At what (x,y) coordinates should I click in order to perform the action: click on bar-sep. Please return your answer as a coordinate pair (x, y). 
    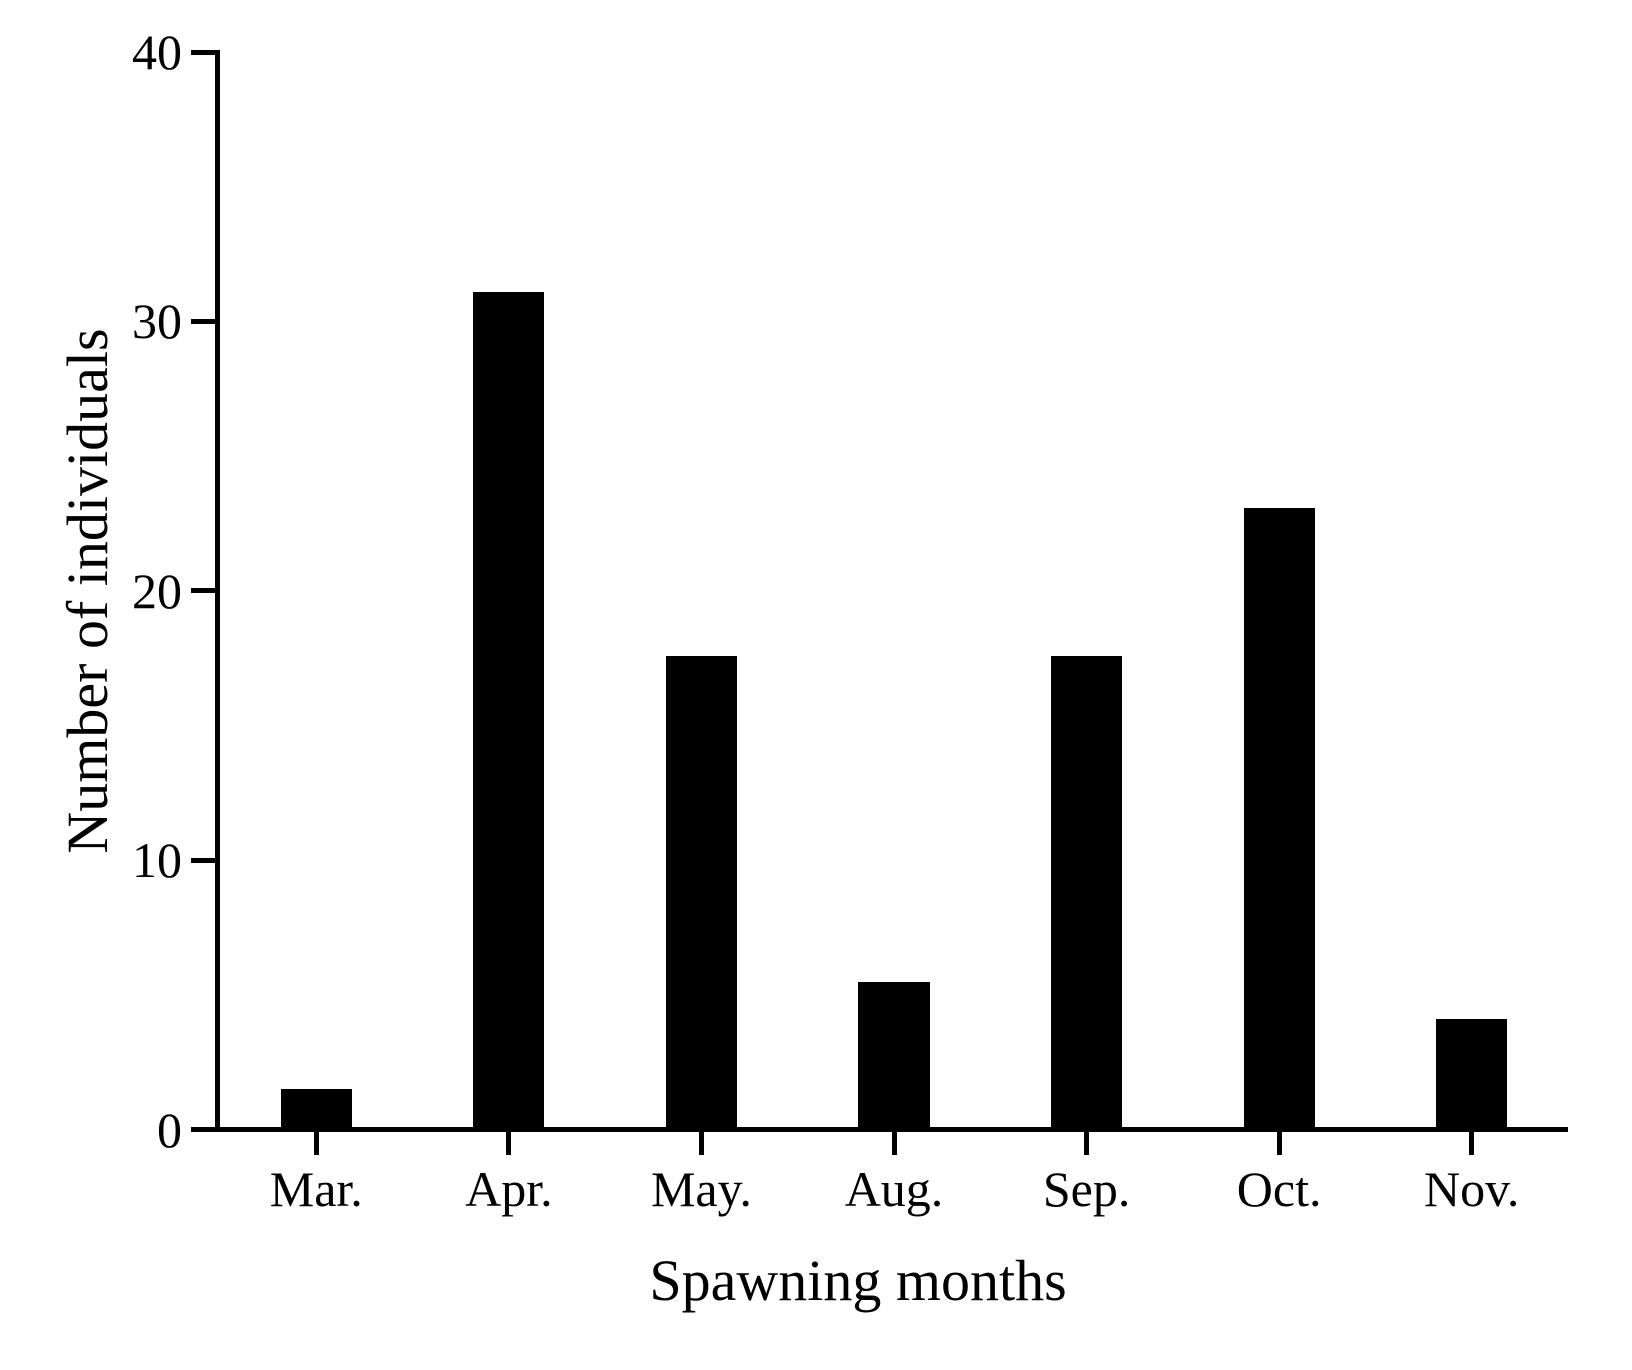
    Looking at the image, I should click on (1086, 891).